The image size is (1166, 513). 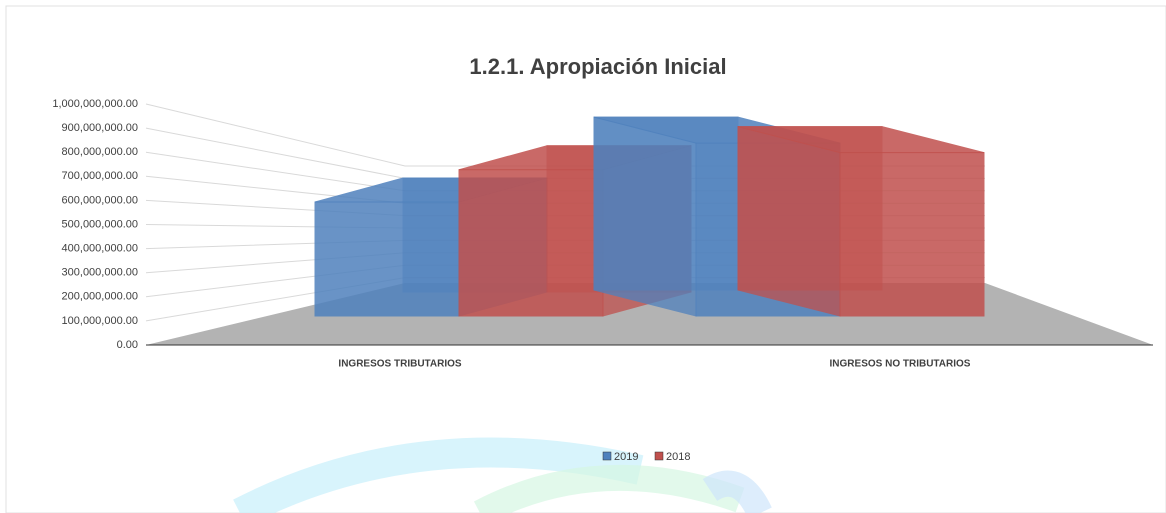 What do you see at coordinates (100, 249) in the screenshot?
I see `y-tick-label: 400,000,000.00` at bounding box center [100, 249].